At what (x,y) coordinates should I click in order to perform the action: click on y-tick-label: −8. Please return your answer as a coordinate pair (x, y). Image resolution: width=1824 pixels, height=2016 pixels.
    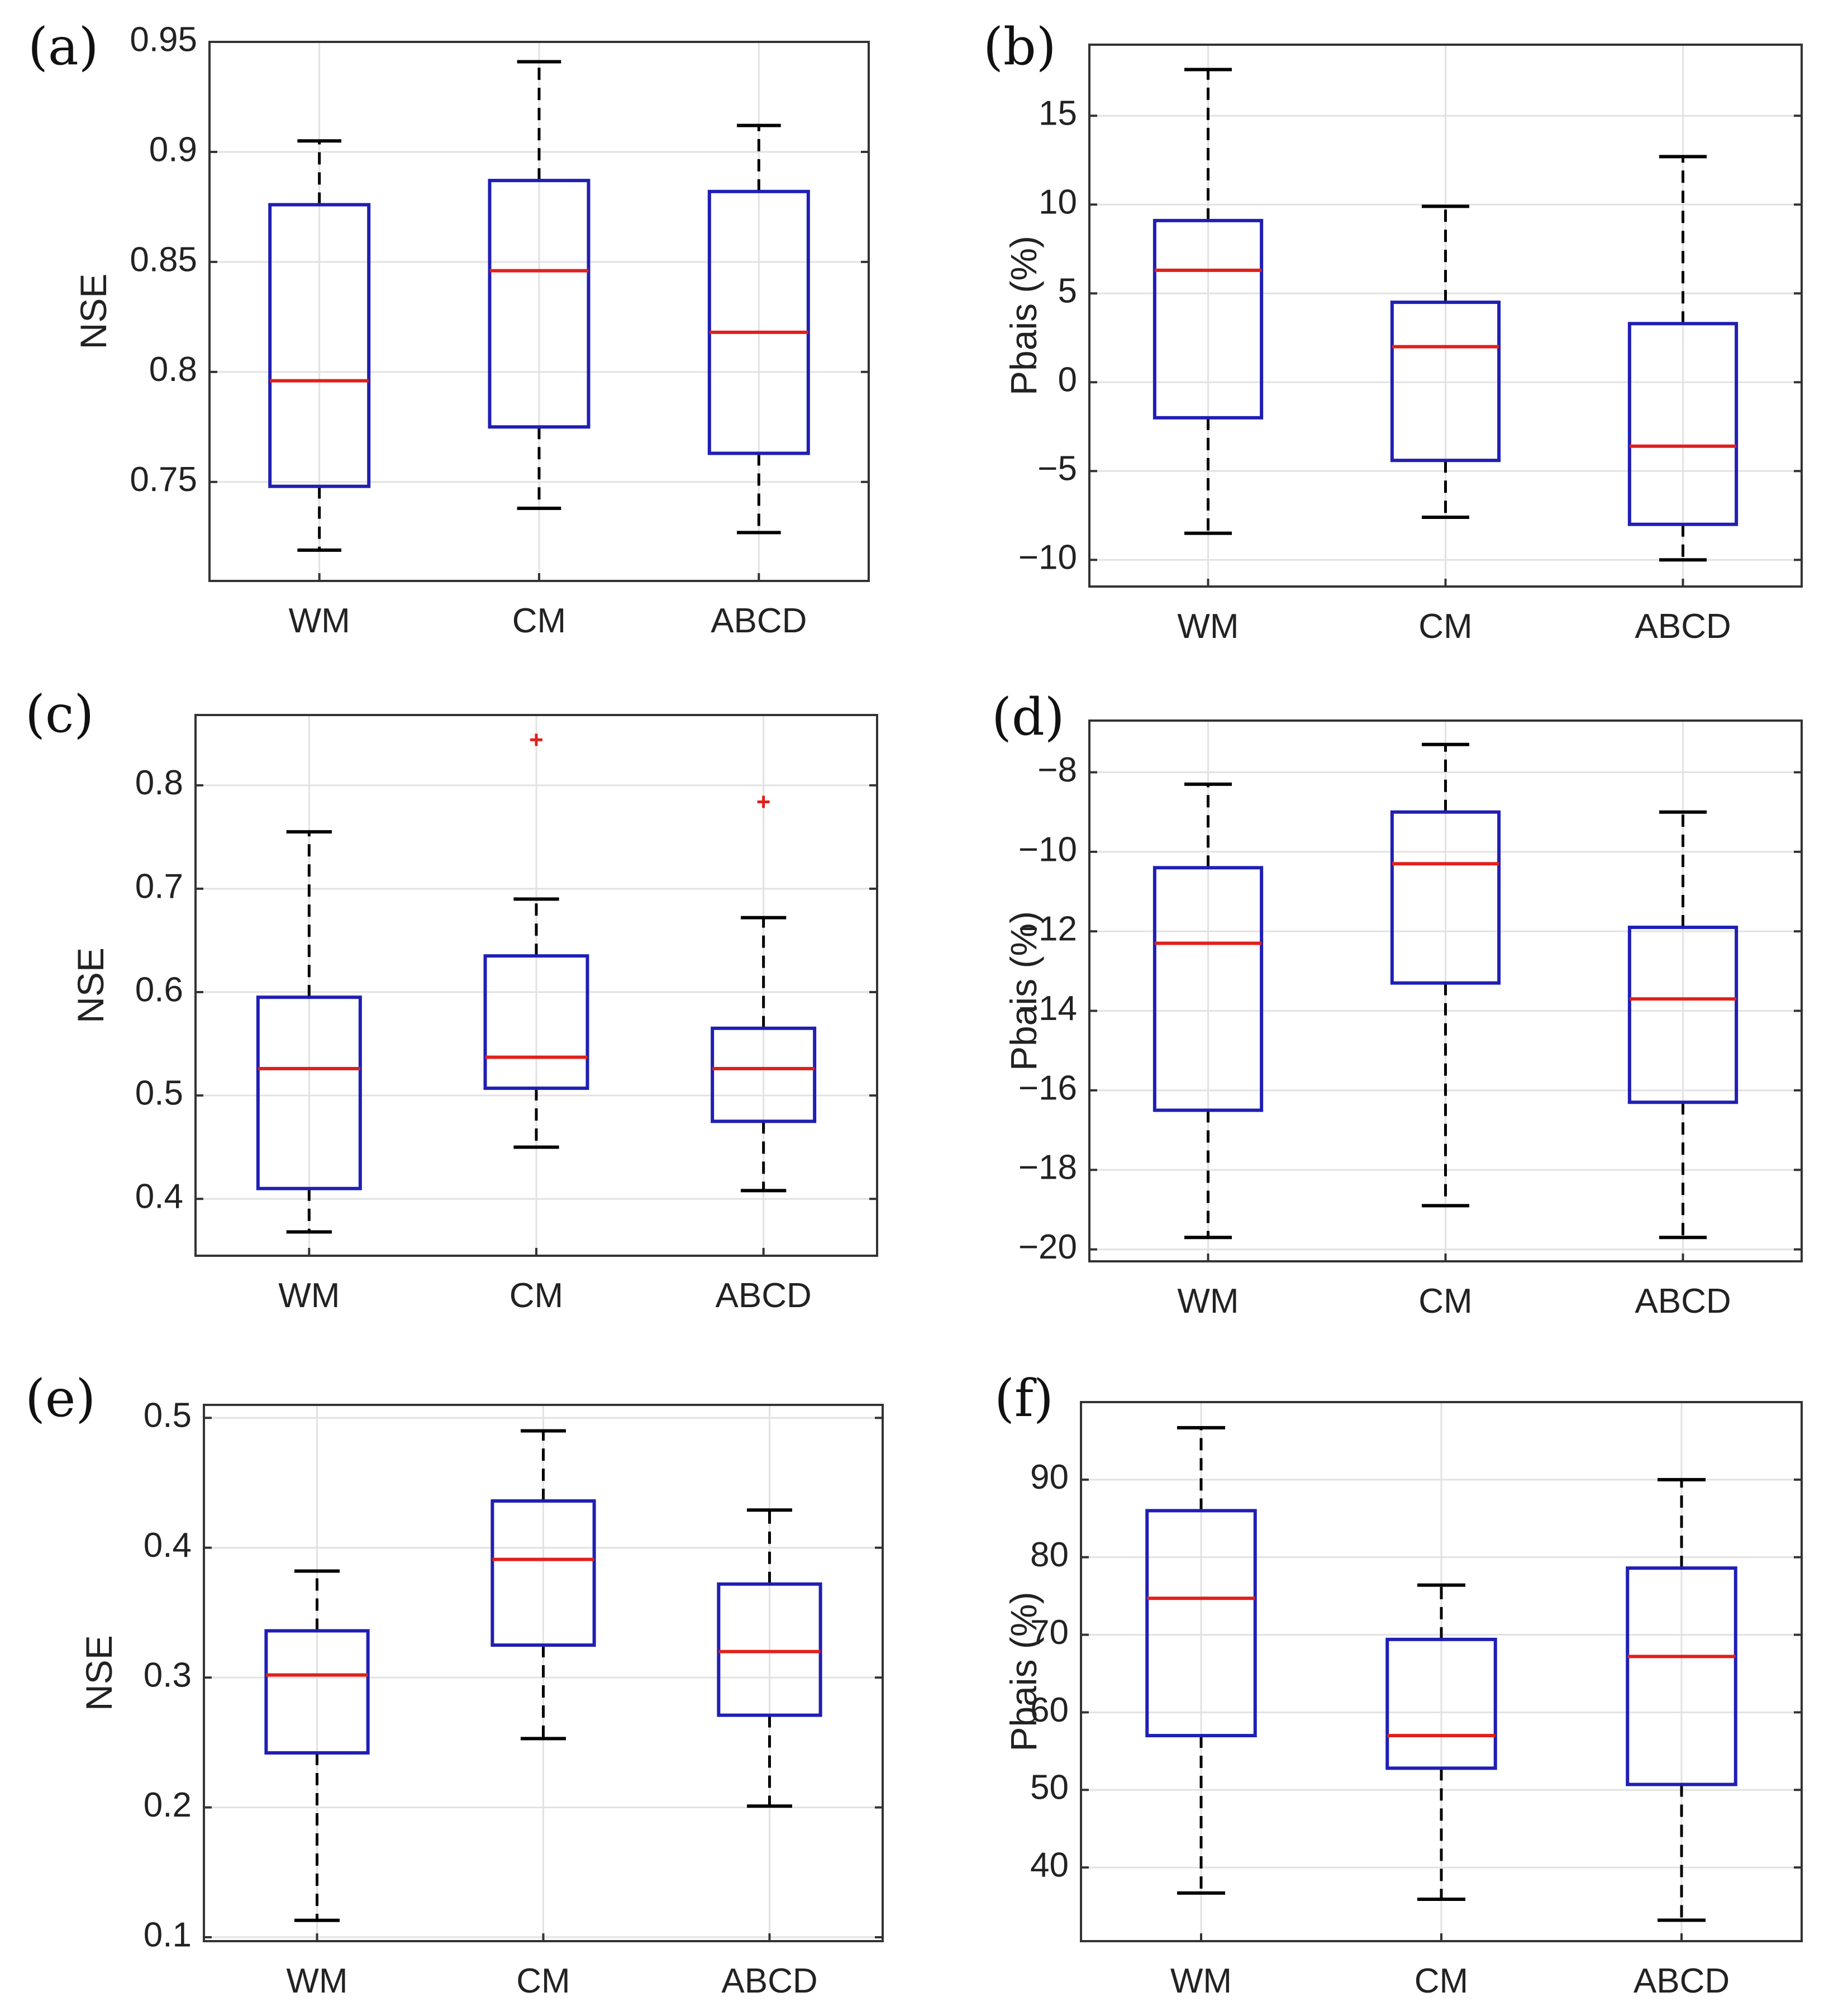
    Looking at the image, I should click on (1057, 770).